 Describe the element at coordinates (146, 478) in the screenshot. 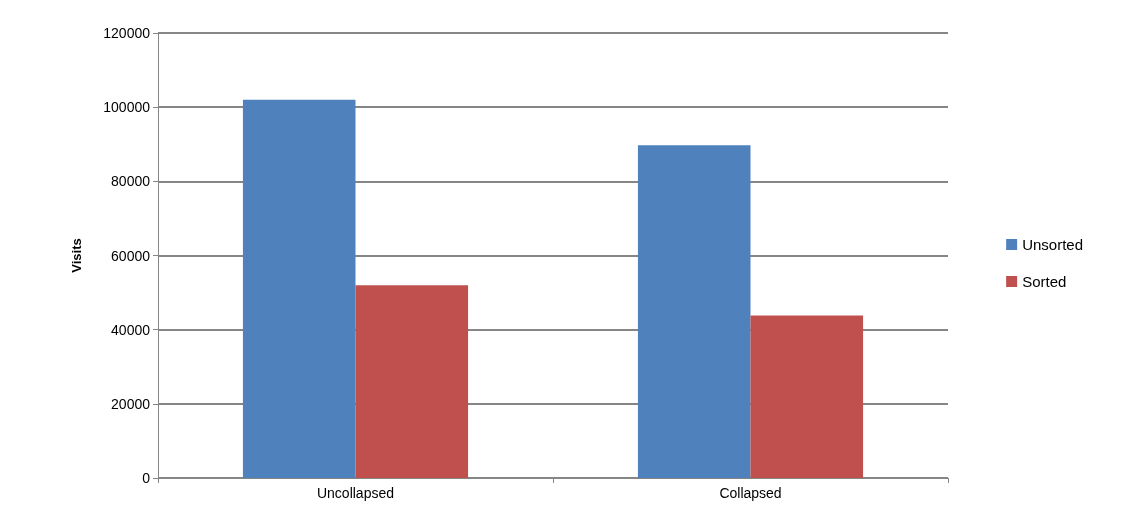

I see `y-tick-label: 0` at that location.